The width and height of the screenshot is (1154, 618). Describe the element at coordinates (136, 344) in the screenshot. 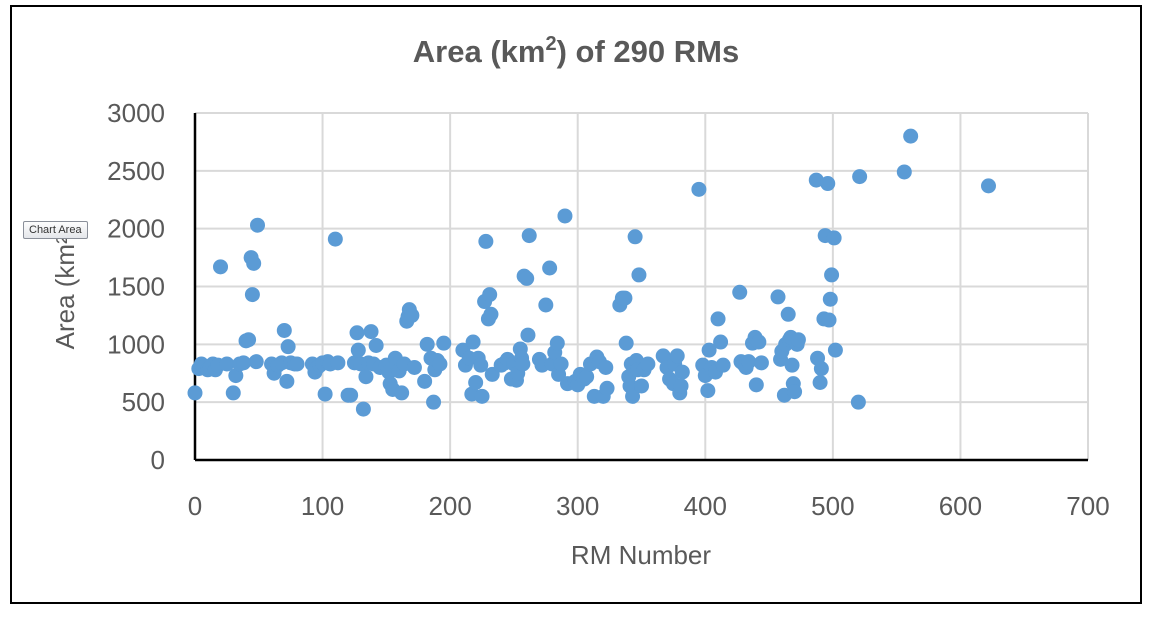

I see `y-tick-label: 1000` at that location.